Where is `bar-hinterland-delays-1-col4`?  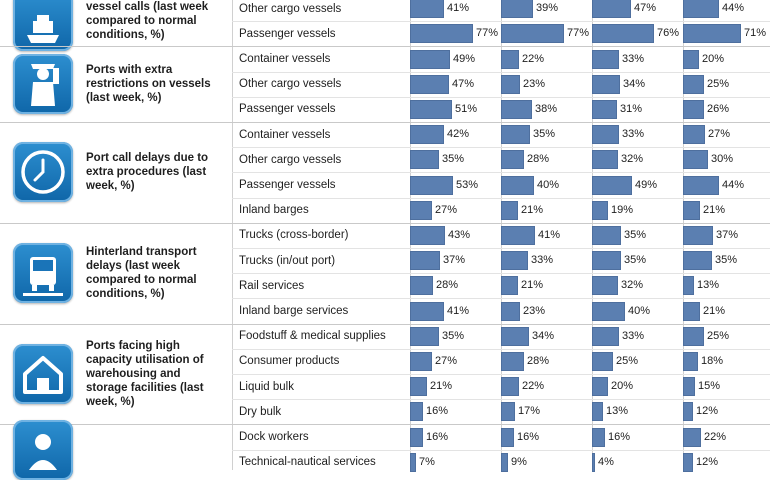 bar-hinterland-delays-1-col4 is located at coordinates (698, 235).